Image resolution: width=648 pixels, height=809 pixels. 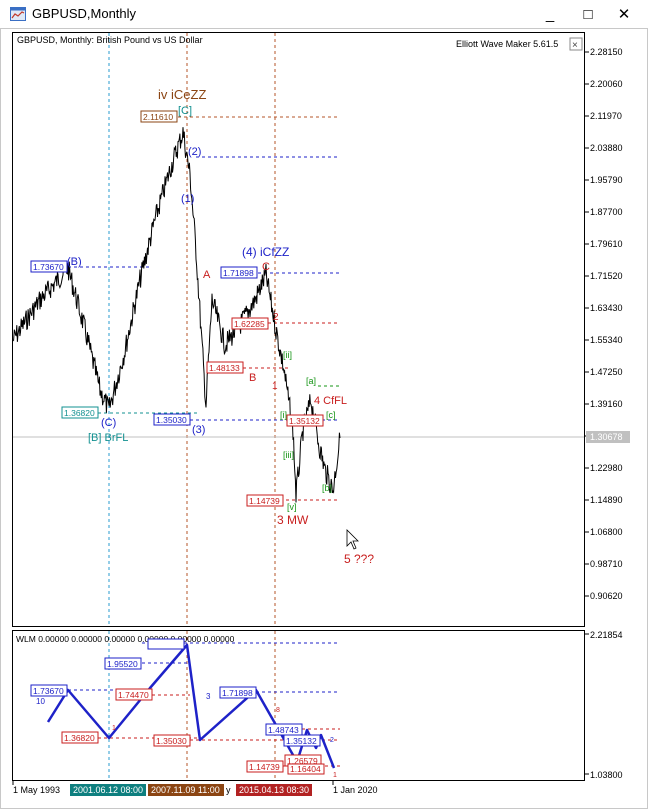 What do you see at coordinates (311, 381) in the screenshot?
I see `wave-label-a: [a]` at bounding box center [311, 381].